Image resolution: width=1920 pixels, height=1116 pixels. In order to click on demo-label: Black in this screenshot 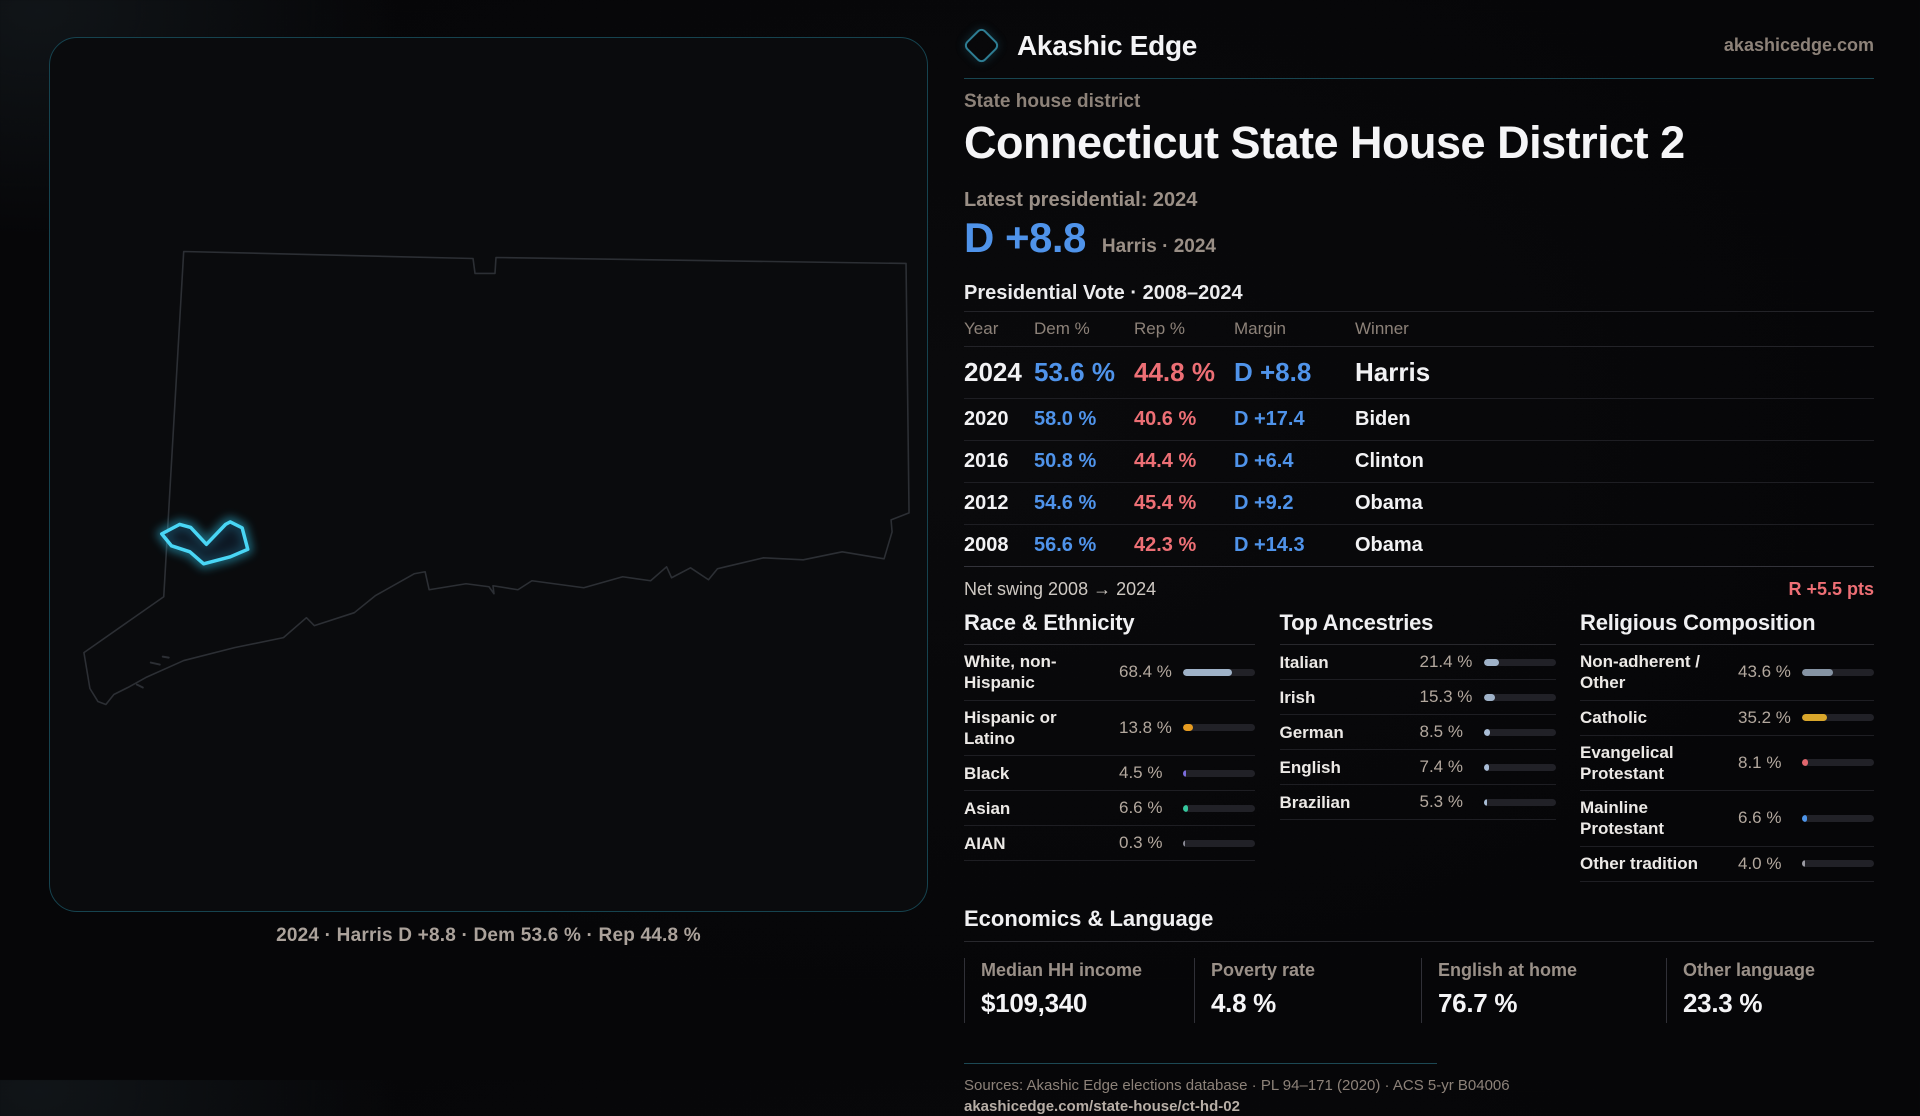, I will do `click(987, 773)`.